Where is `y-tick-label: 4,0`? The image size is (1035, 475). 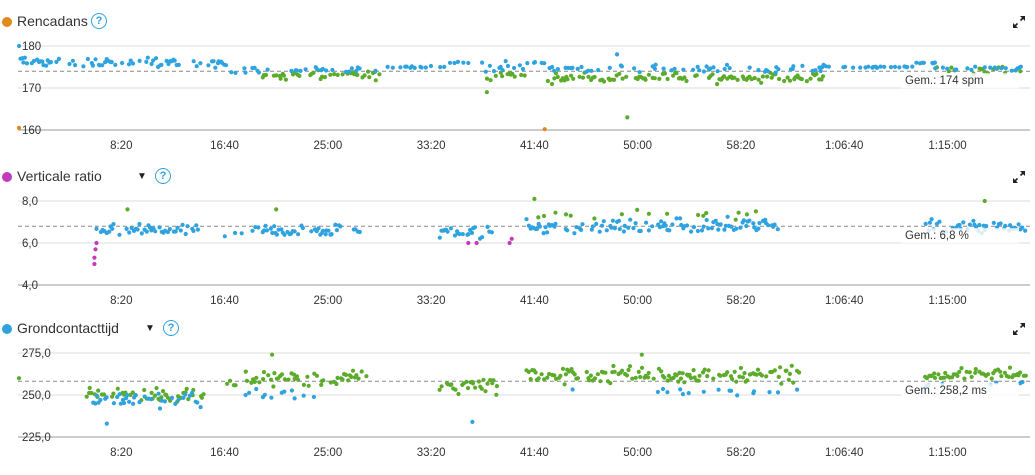
y-tick-label: 4,0 is located at coordinates (30, 286).